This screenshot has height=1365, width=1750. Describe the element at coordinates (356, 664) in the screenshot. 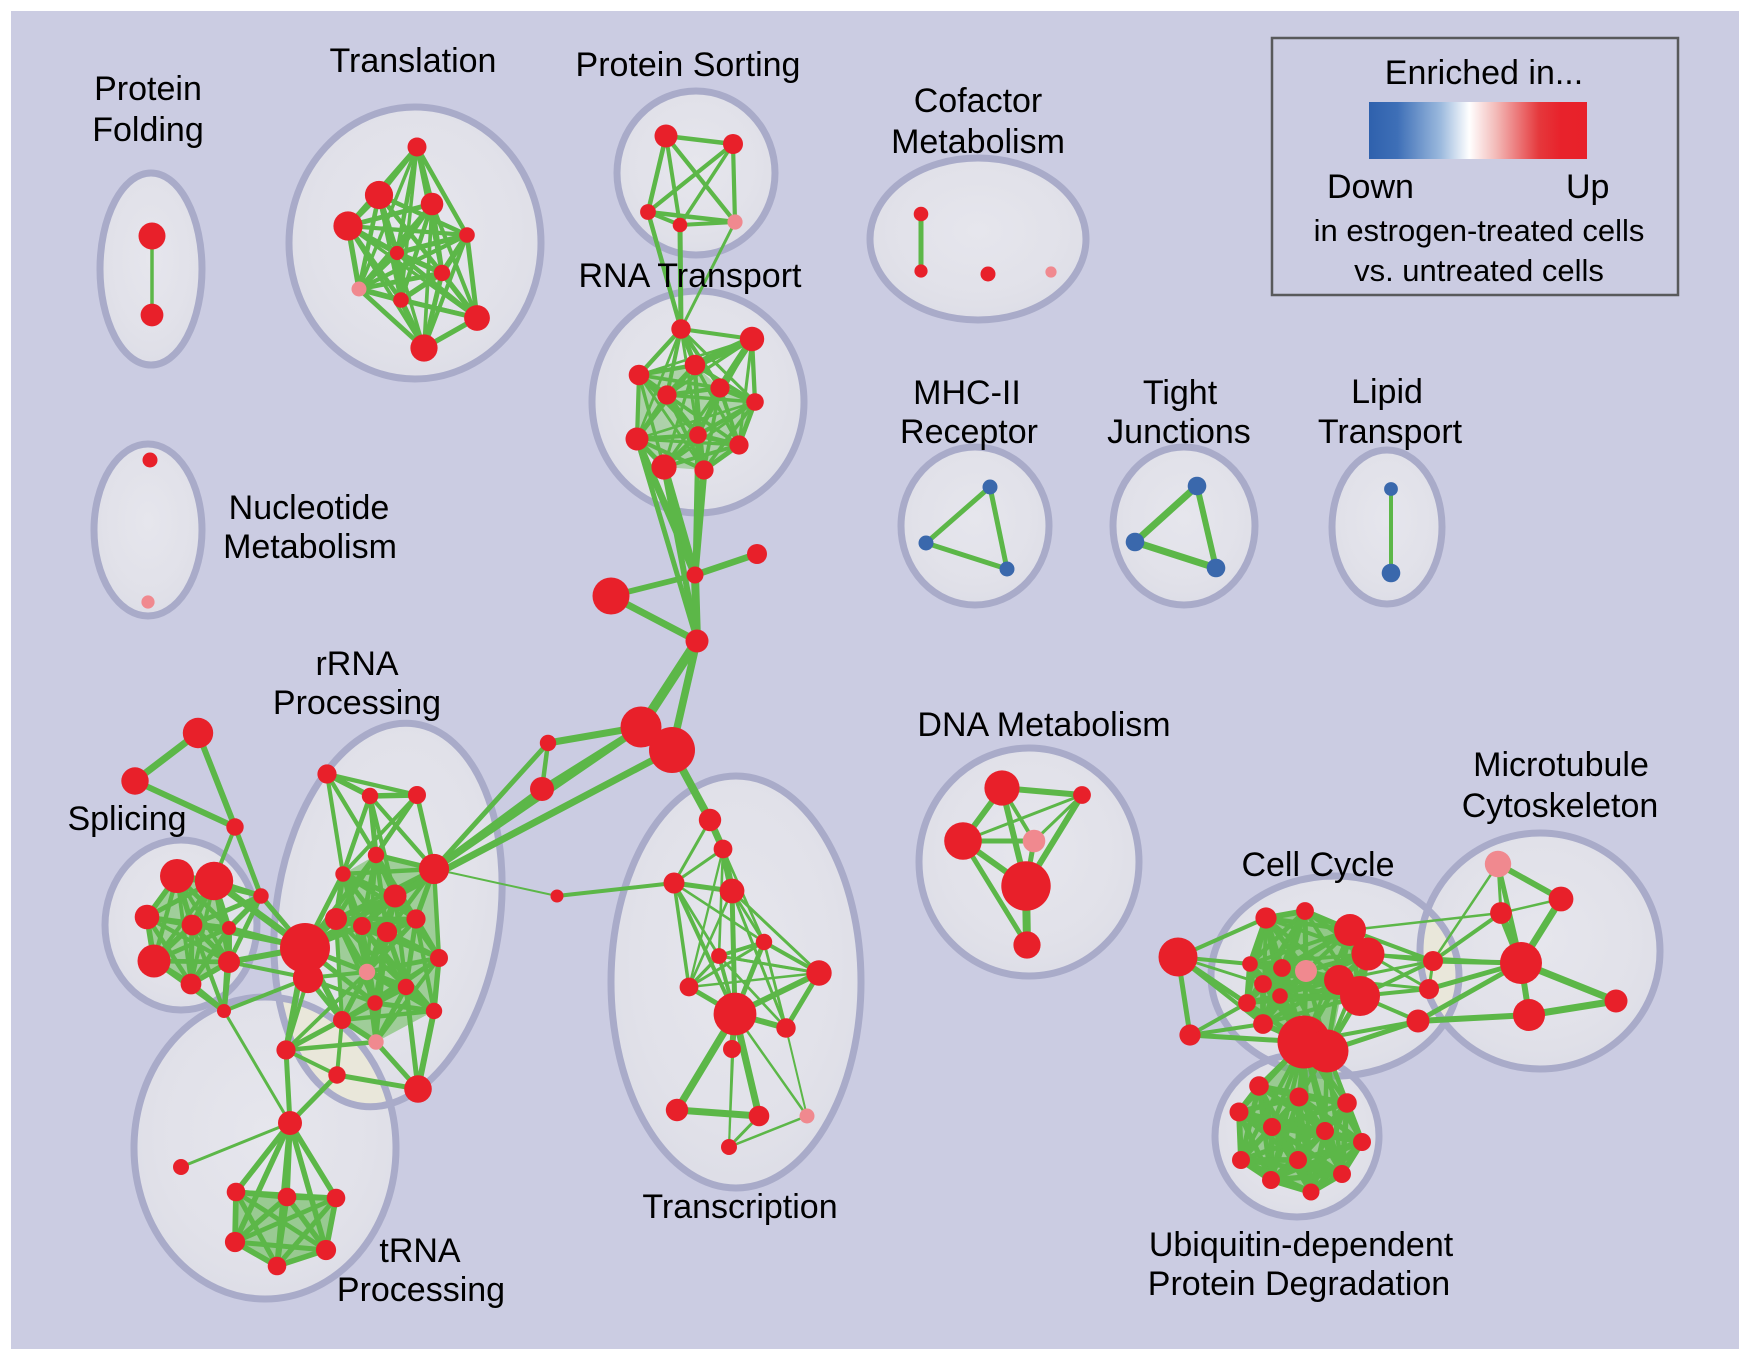

I see `svg-text: rRNA` at that location.